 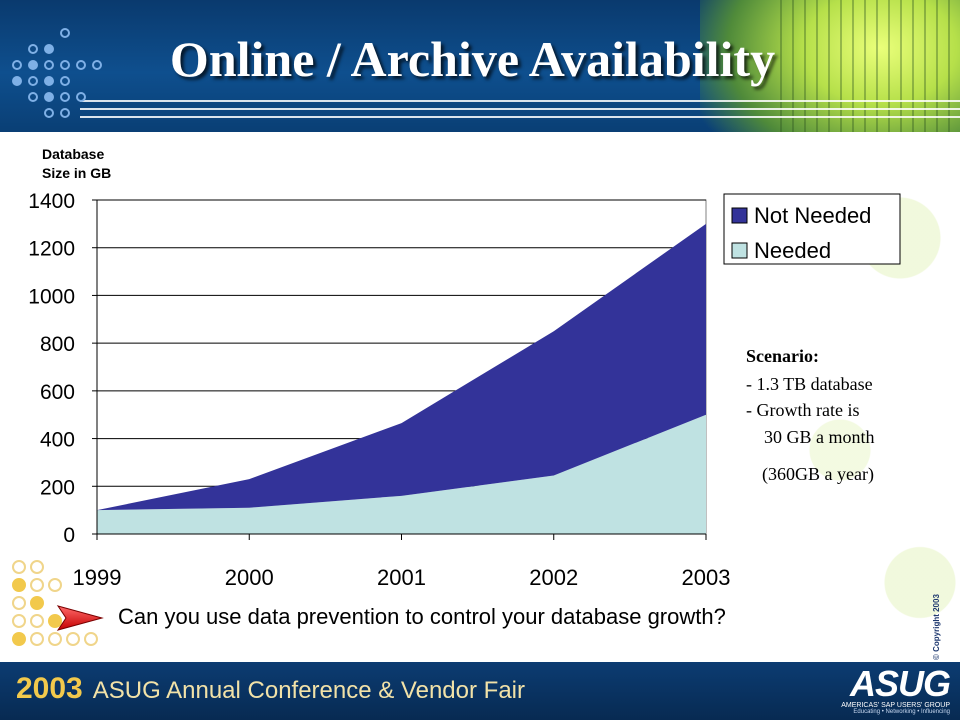 What do you see at coordinates (895, 705) in the screenshot?
I see `asug-logo-subtitle: AMERICAS' SAP USERS' GROUP` at bounding box center [895, 705].